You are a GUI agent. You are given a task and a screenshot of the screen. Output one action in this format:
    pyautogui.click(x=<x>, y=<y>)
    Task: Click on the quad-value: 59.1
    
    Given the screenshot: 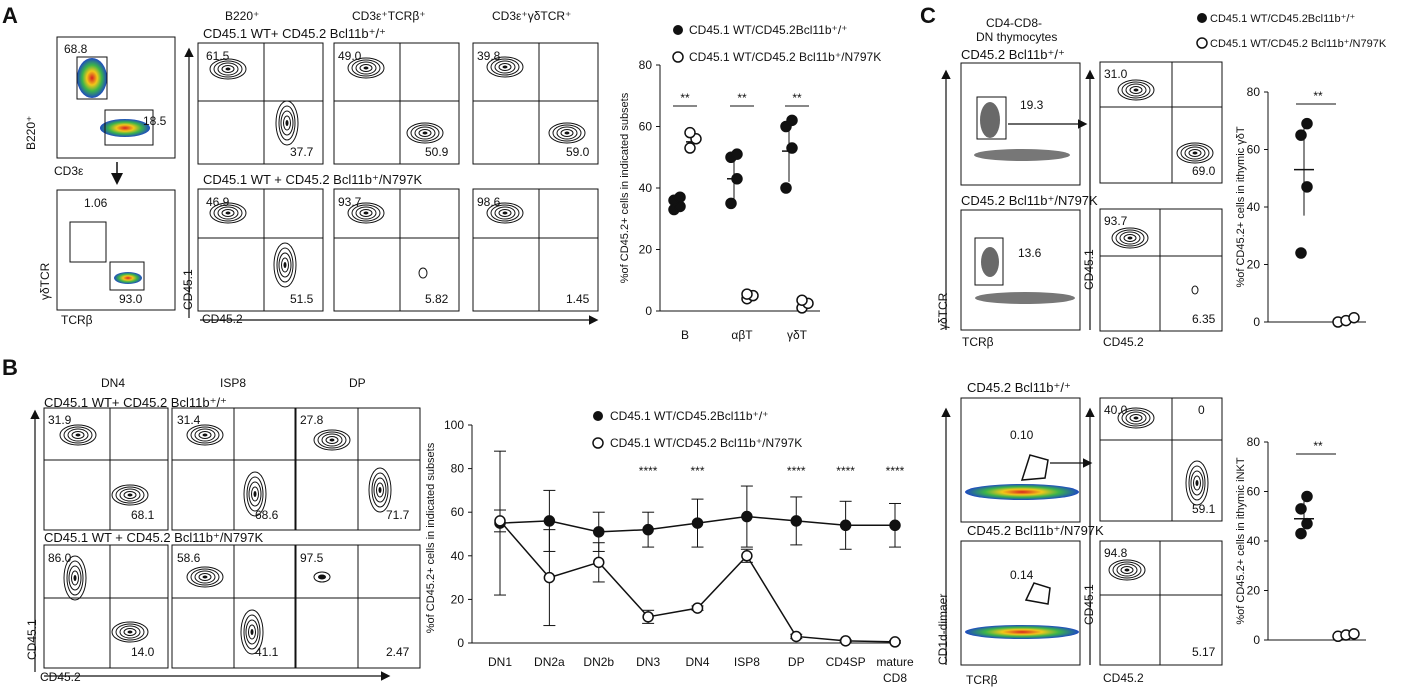 What is the action you would take?
    pyautogui.click(x=1204, y=509)
    